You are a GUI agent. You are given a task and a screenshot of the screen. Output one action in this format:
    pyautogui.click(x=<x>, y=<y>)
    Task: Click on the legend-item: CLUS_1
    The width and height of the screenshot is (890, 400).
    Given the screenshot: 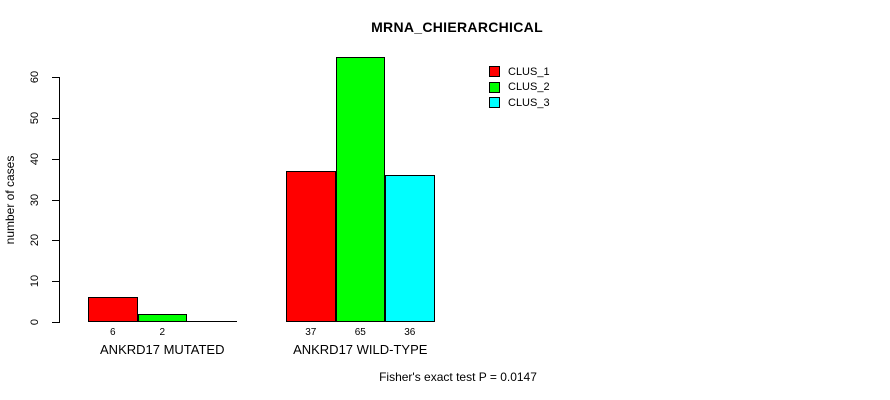 What is the action you would take?
    pyautogui.click(x=519, y=72)
    